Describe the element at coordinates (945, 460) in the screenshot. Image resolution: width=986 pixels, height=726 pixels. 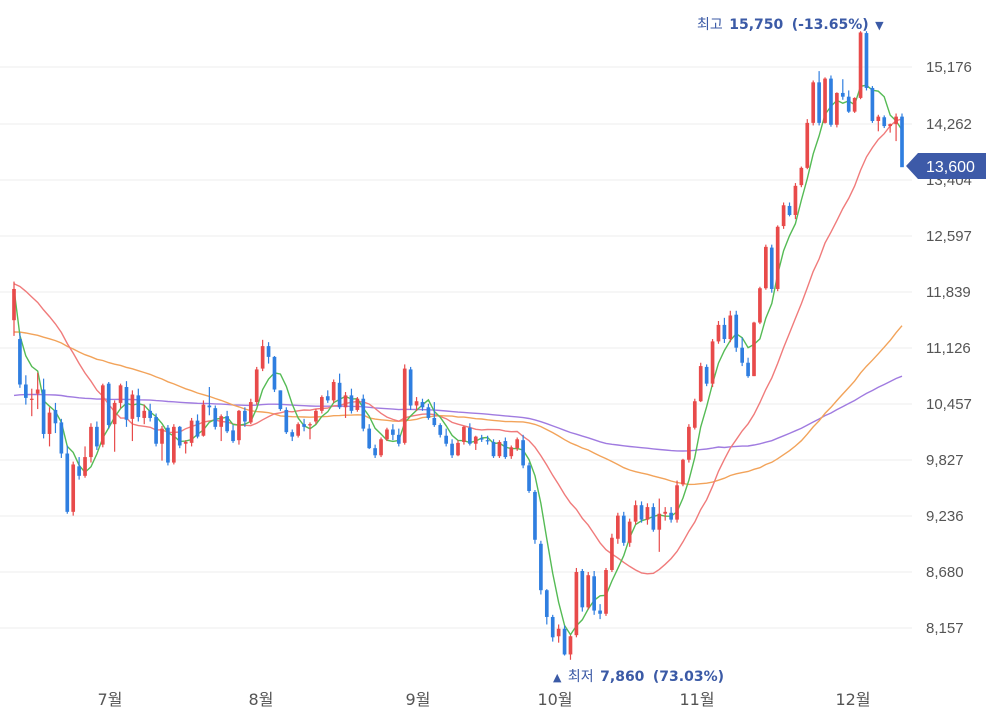
I see `y-tick-label: 9,827` at that location.